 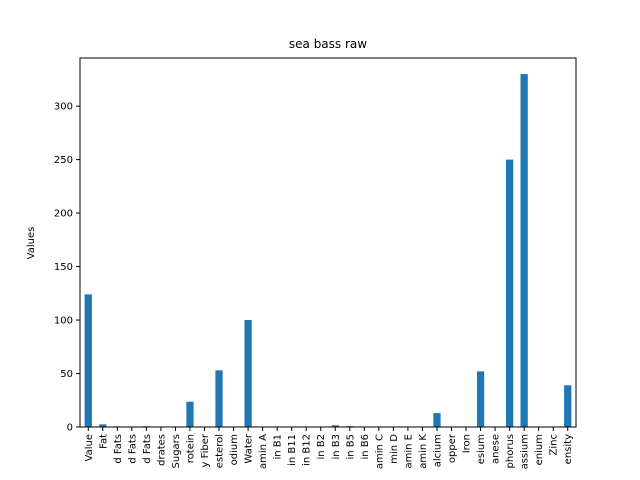 I want to click on x-tick-label: in B12, so click(x=307, y=450).